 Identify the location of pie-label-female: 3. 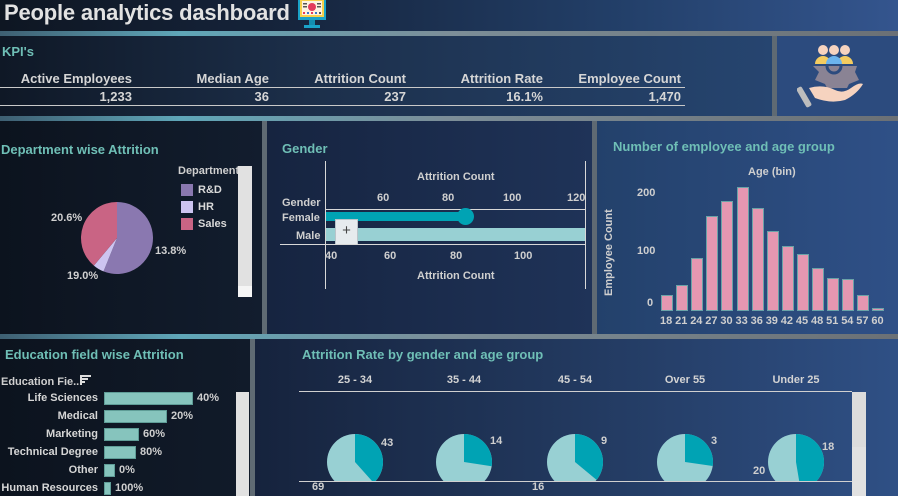
(714, 441).